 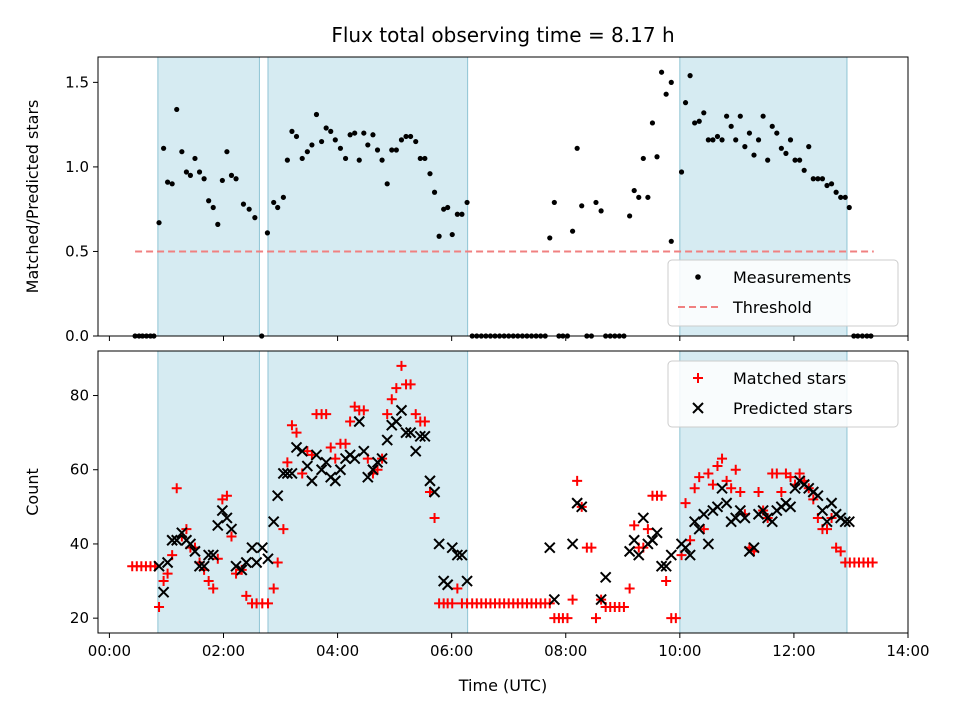 I want to click on x-tick-label: 04:00, so click(x=337, y=651).